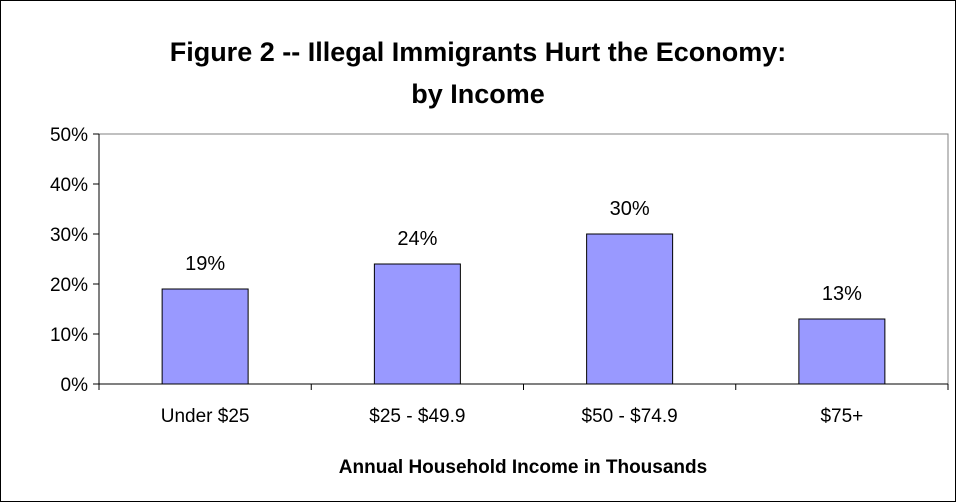  Describe the element at coordinates (523, 467) in the screenshot. I see `x-axis-label: Annual Household Income in Thousands` at that location.